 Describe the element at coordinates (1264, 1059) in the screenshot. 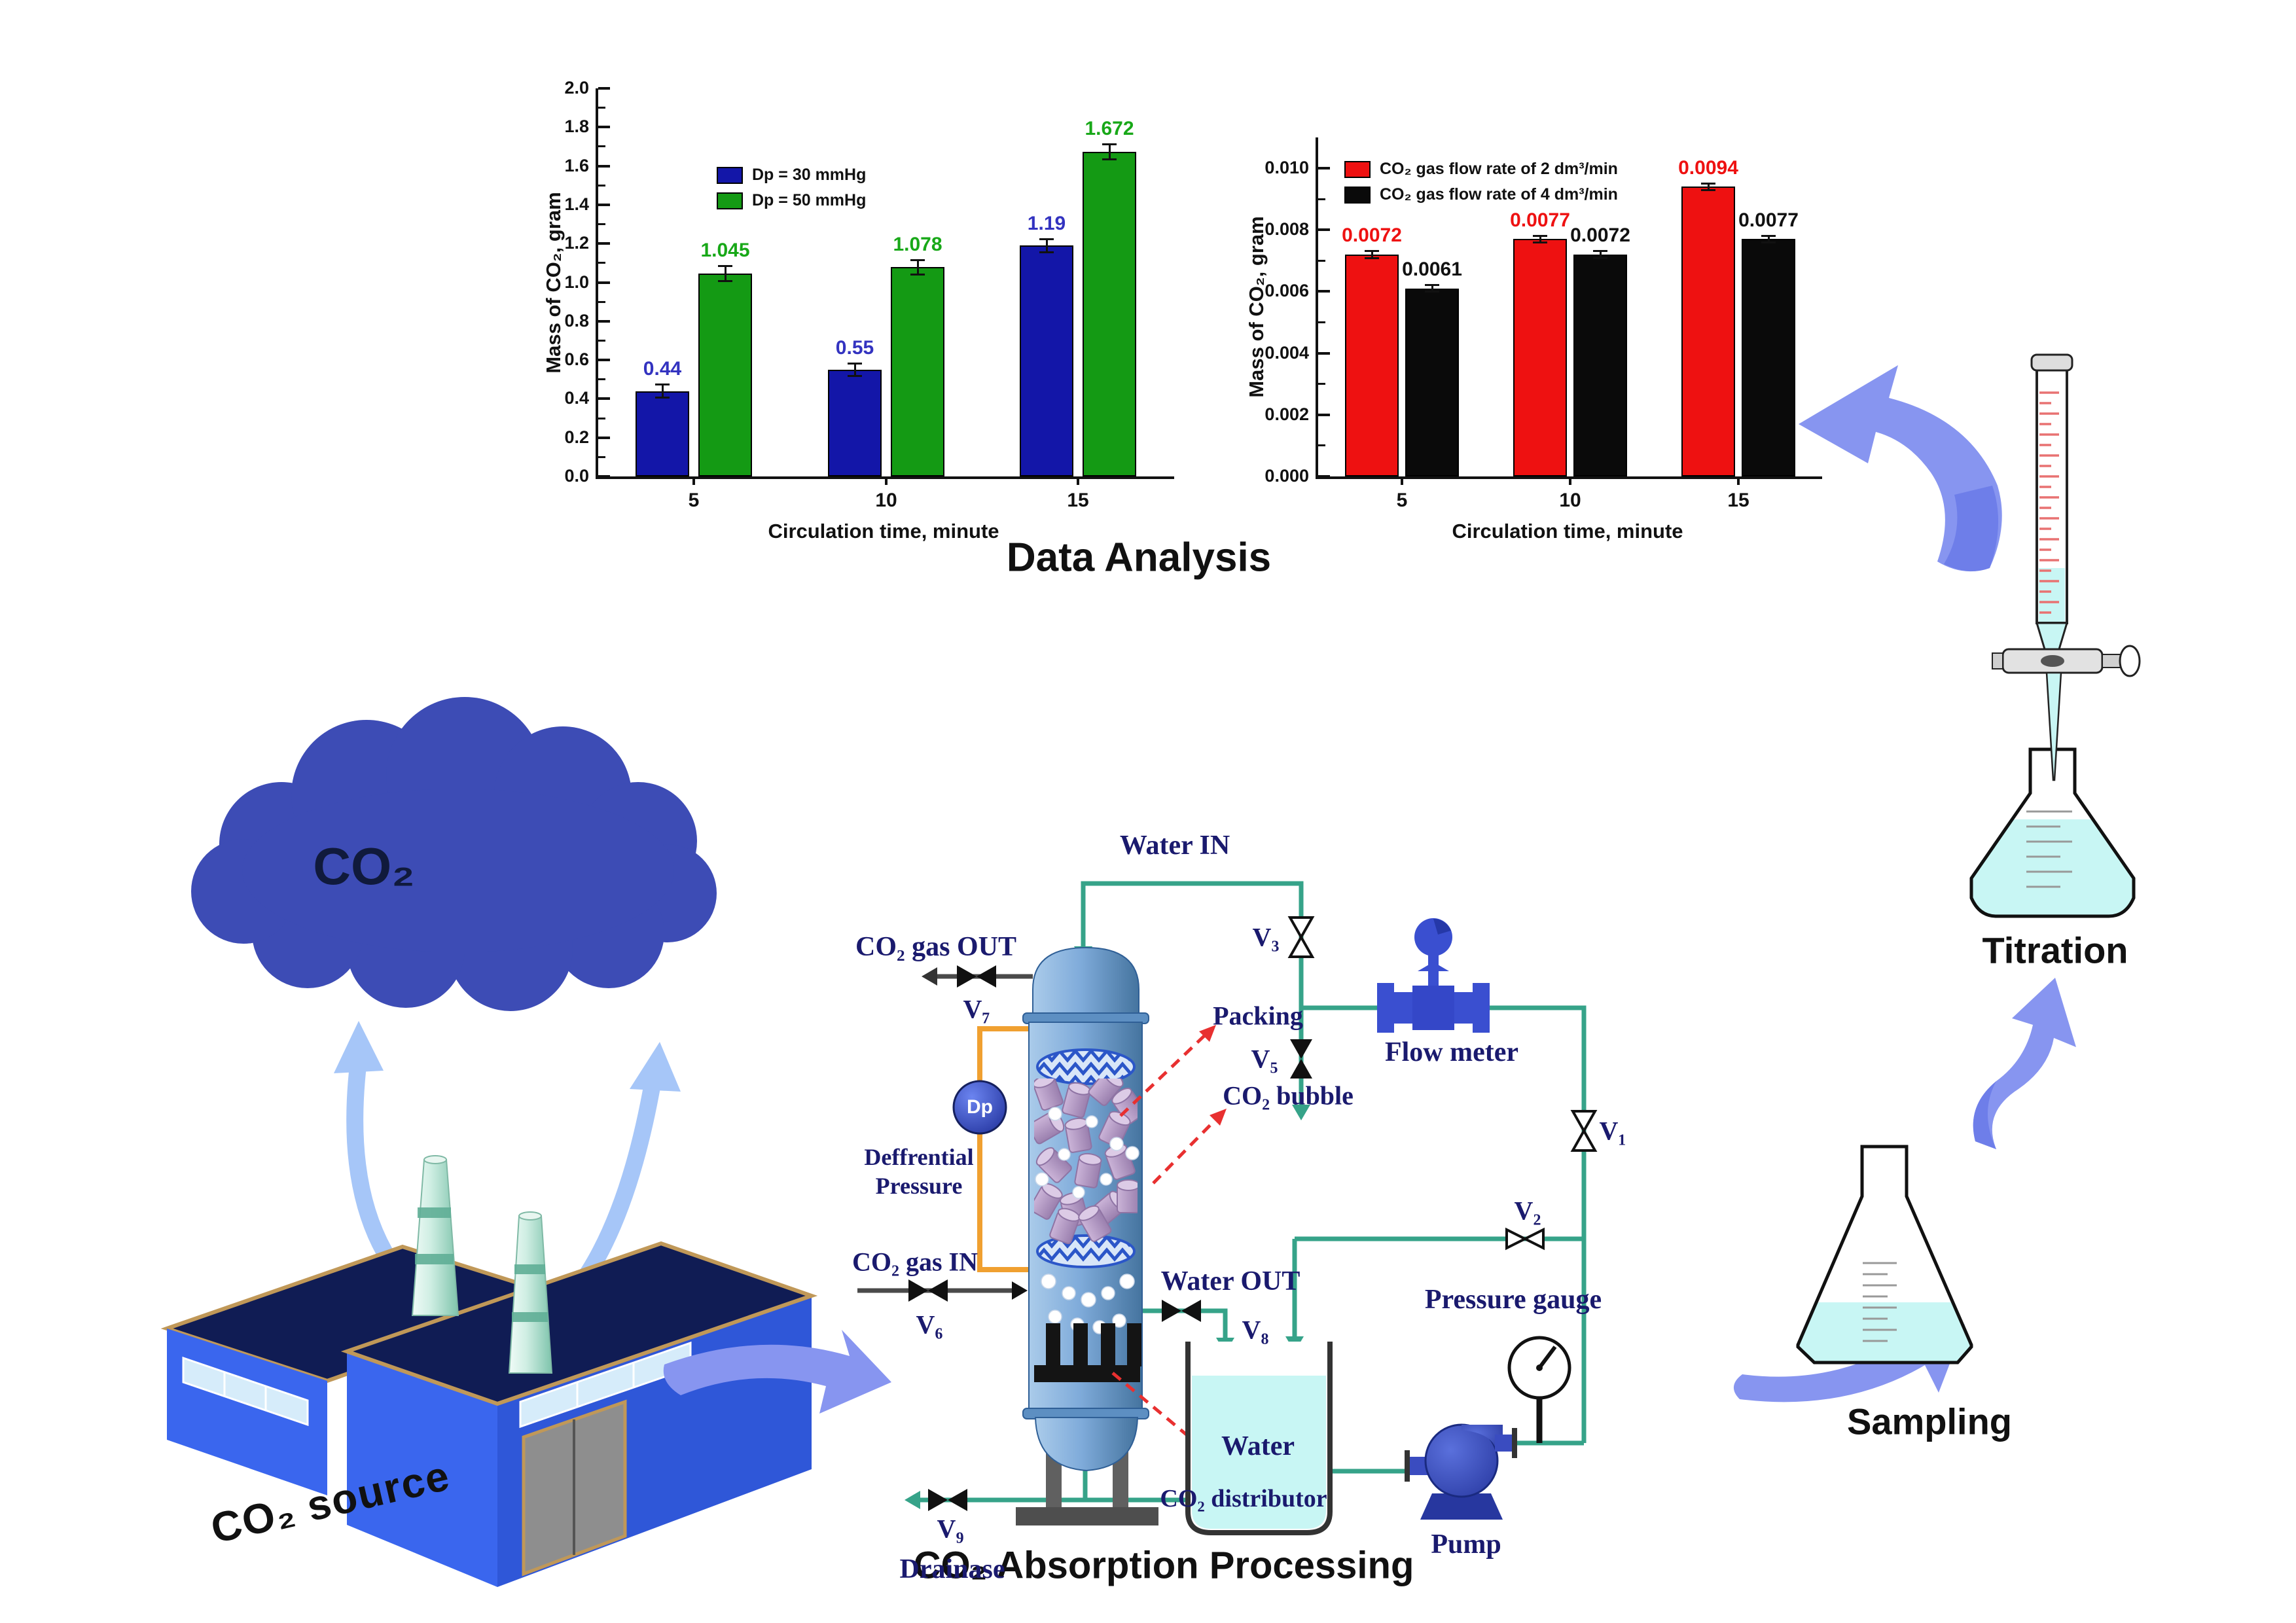

I see `valve-v5-label: V₅` at that location.